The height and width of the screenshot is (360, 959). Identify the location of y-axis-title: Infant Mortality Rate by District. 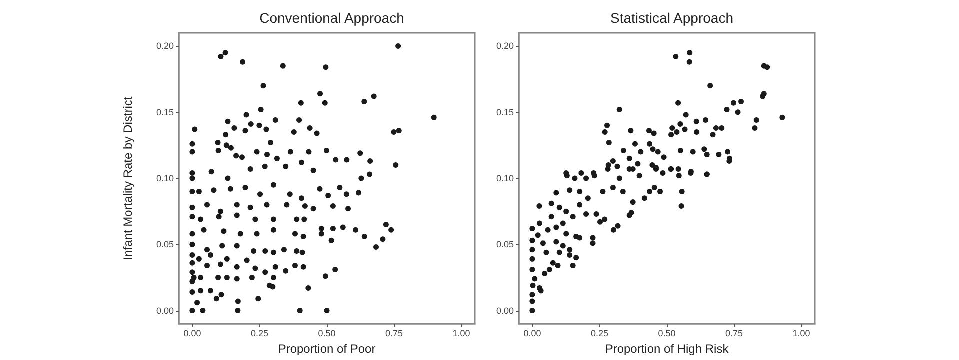
(128, 178).